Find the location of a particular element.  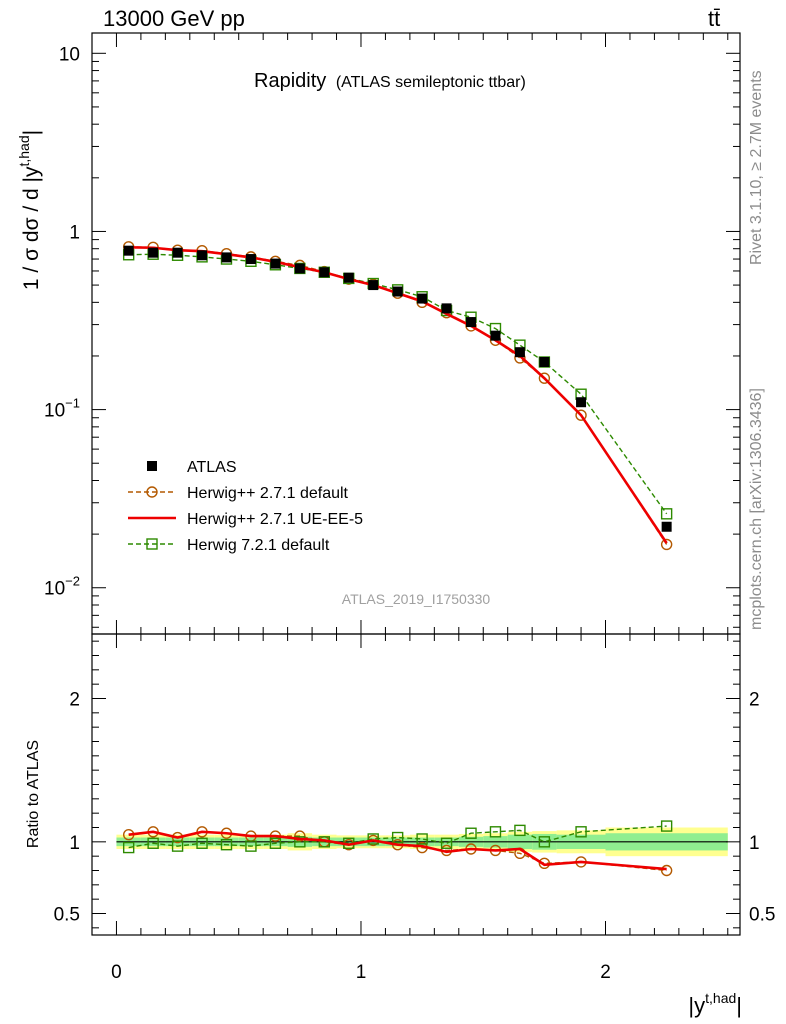

ratio-y-tick-label-right: 2 is located at coordinates (754, 700).